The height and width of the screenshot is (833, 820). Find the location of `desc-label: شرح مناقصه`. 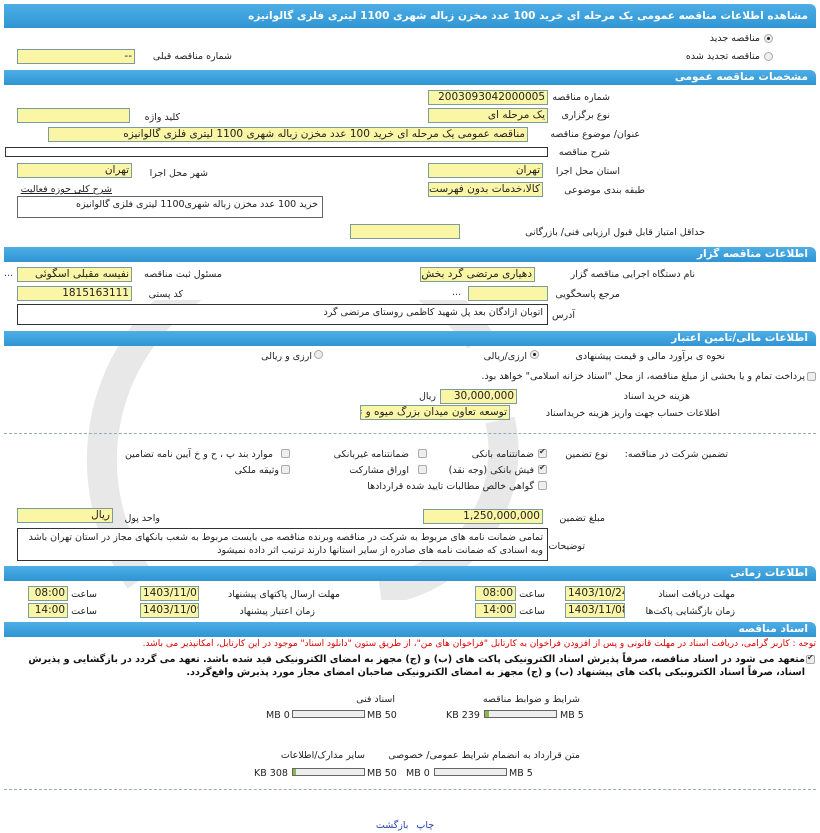

desc-label: شرح مناقصه is located at coordinates (584, 152).